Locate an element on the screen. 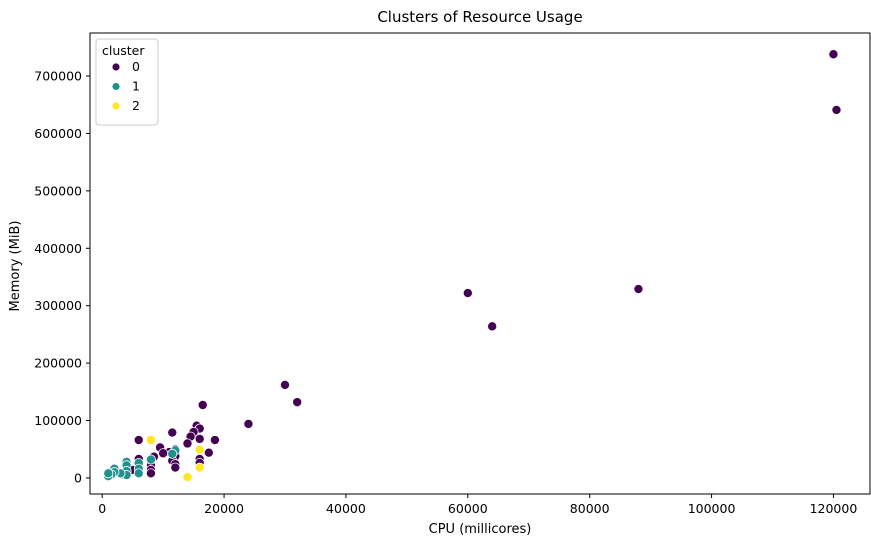 The width and height of the screenshot is (871, 545). y-tick-label: 600000 is located at coordinates (58, 133).